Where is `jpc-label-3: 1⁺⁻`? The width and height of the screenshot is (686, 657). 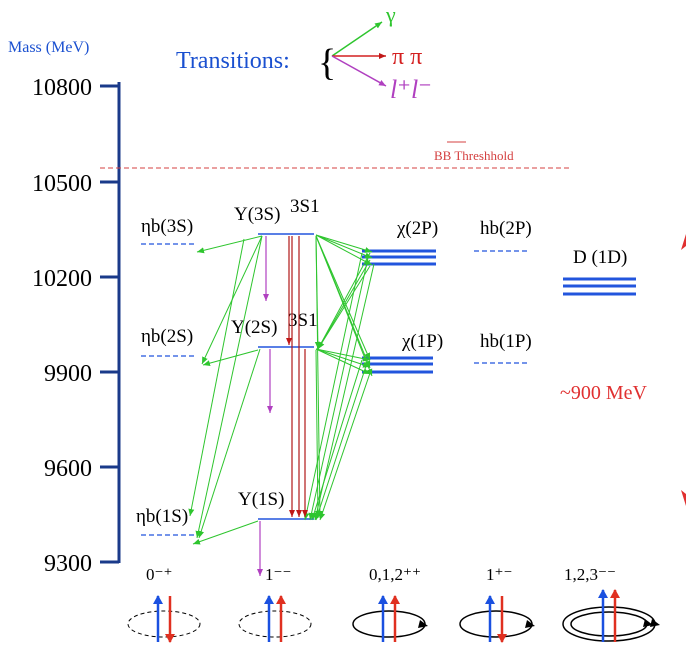 jpc-label-3: 1⁺⁻ is located at coordinates (499, 574).